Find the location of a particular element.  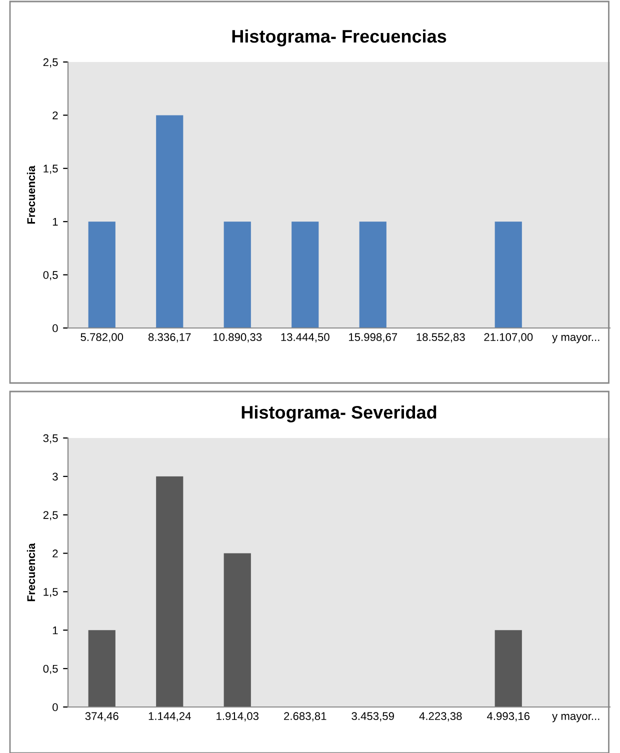

x-tick-label: 4.223,38 is located at coordinates (440, 717).